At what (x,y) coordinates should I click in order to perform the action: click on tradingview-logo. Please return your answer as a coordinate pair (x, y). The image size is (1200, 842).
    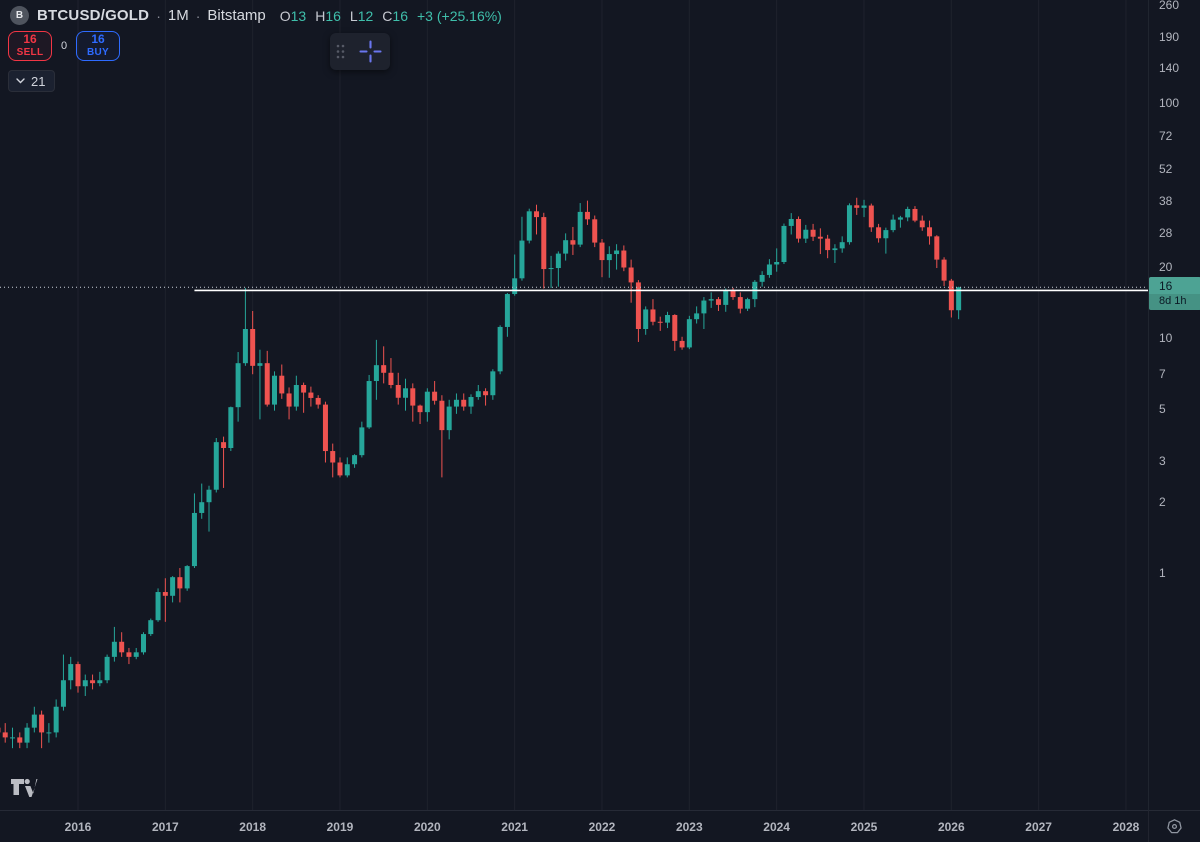
    Looking at the image, I should click on (24, 789).